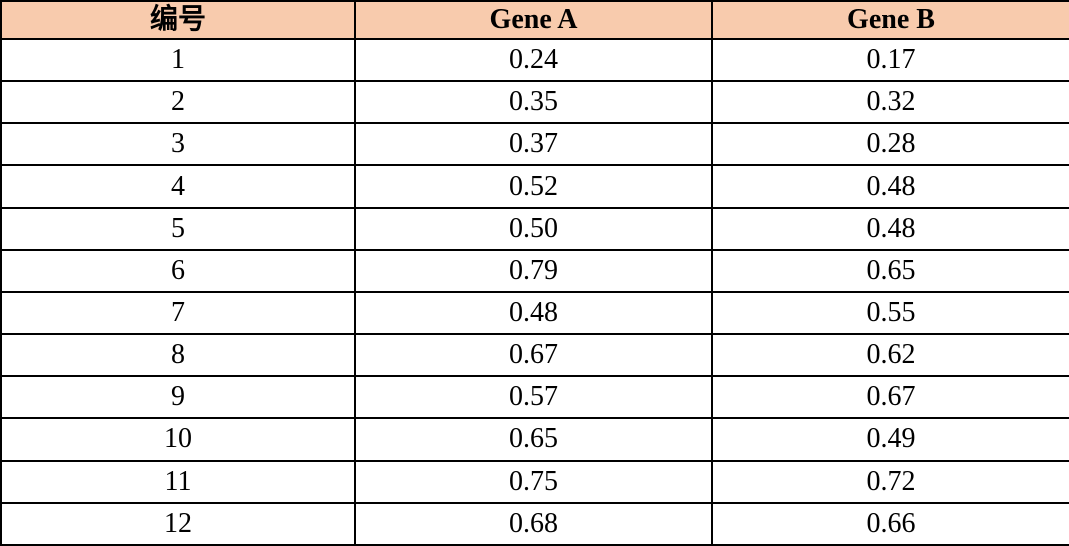 This screenshot has height=546, width=1069. I want to click on table-row: 12 0.68 0.66, so click(534, 523).